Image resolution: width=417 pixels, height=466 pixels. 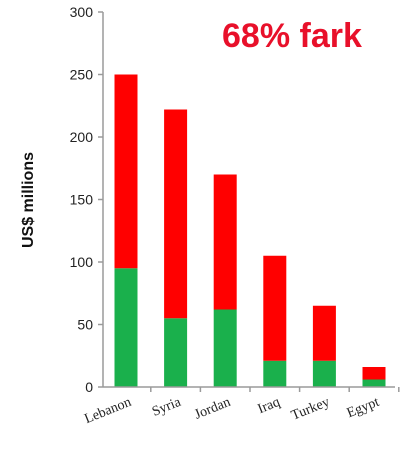 What do you see at coordinates (292, 36) in the screenshot?
I see `annotation-text: 68% fark` at bounding box center [292, 36].